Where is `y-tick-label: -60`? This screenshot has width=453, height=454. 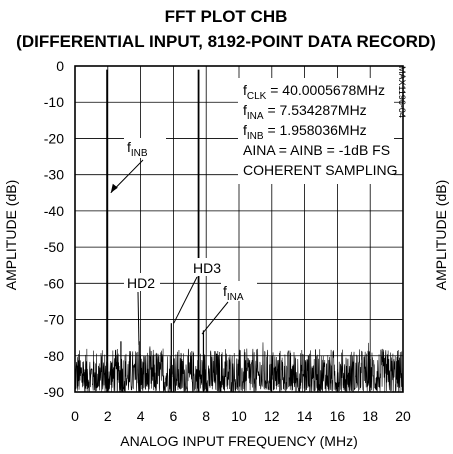
y-tick-label: -60 is located at coordinates (54, 283).